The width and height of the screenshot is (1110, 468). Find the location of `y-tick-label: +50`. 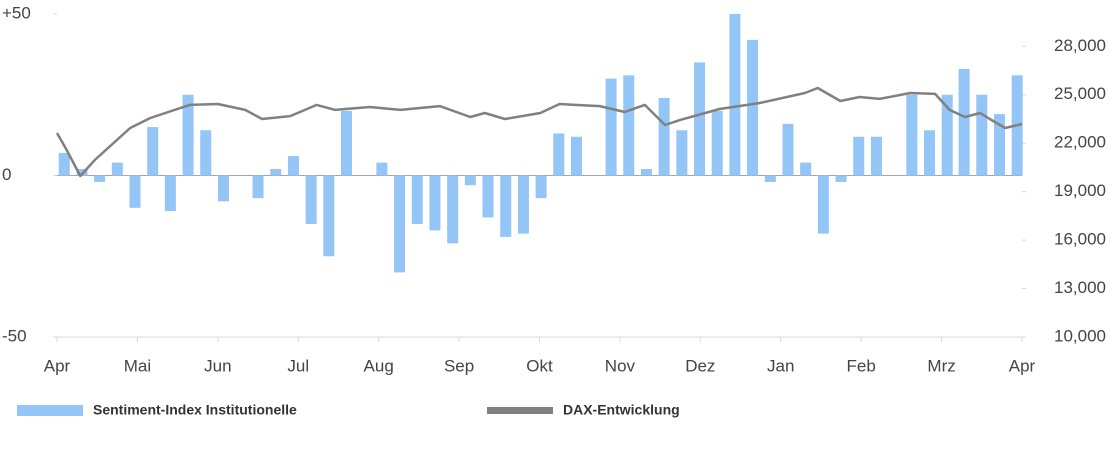

y-tick-label: +50 is located at coordinates (16, 12).